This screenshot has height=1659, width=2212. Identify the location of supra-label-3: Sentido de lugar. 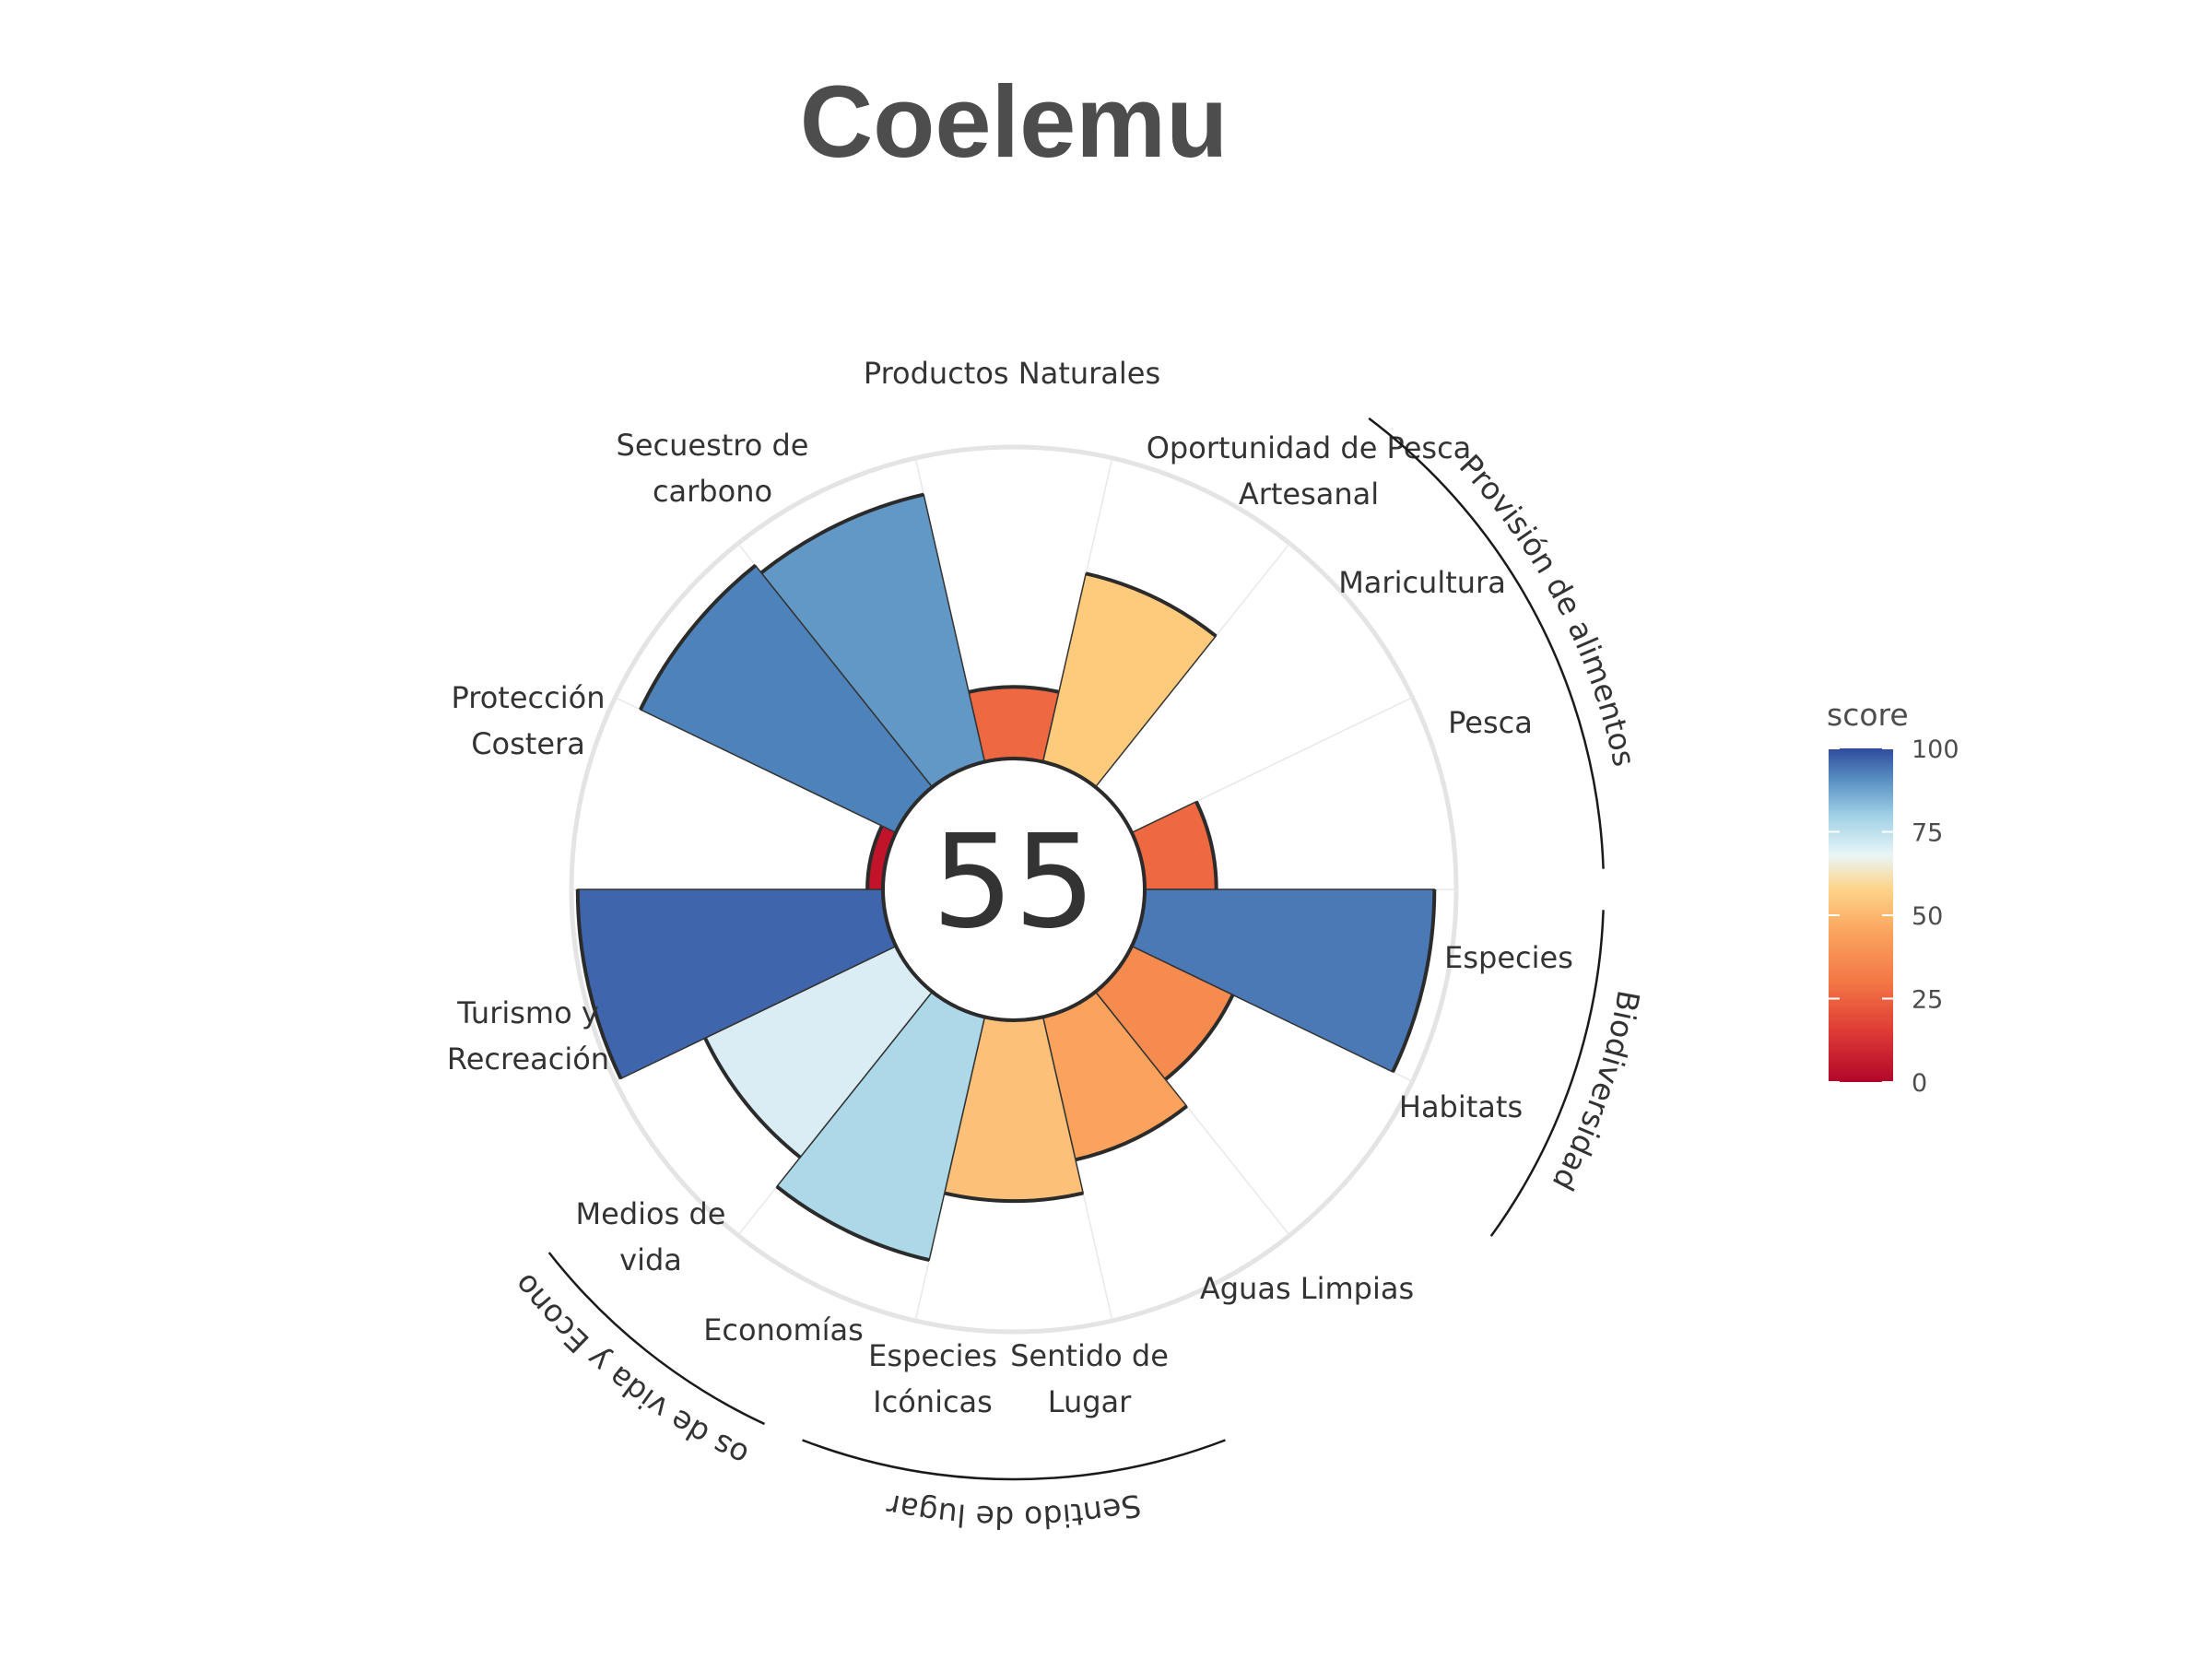
(1013, 1511).